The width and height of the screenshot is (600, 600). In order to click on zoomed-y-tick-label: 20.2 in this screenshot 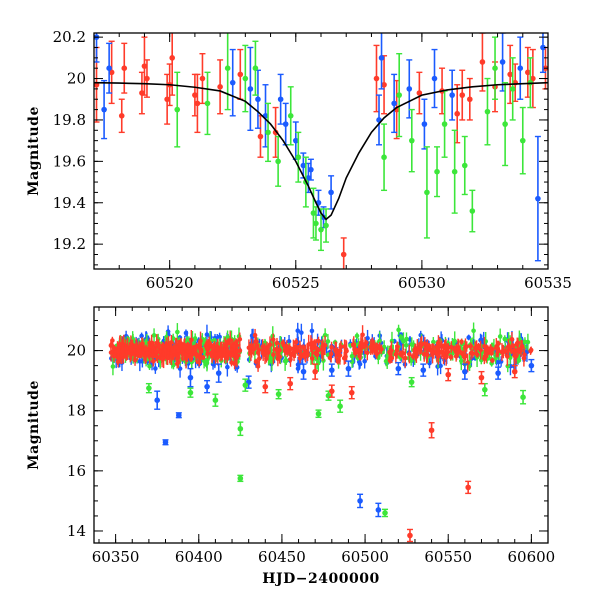, I will do `click(69, 37)`.